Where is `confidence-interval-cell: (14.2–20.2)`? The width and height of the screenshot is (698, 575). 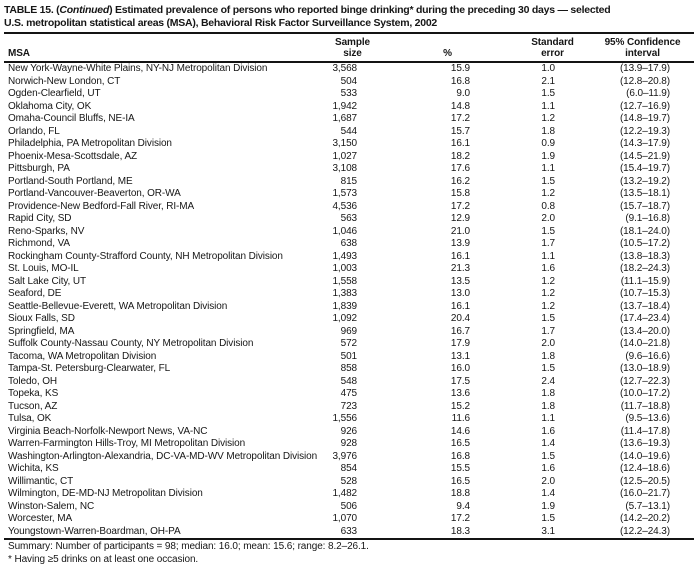 confidence-interval-cell: (14.2–20.2) is located at coordinates (644, 518).